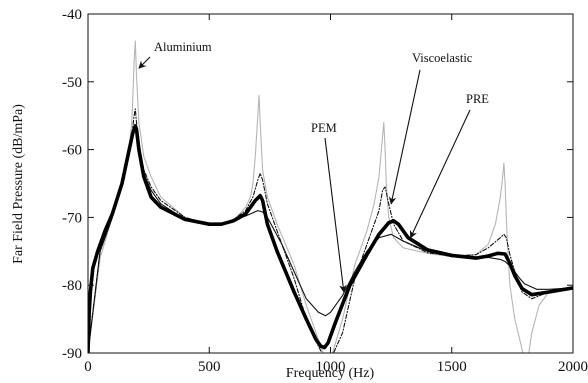  Describe the element at coordinates (72, 286) in the screenshot. I see `y-tick-label: -80` at that location.